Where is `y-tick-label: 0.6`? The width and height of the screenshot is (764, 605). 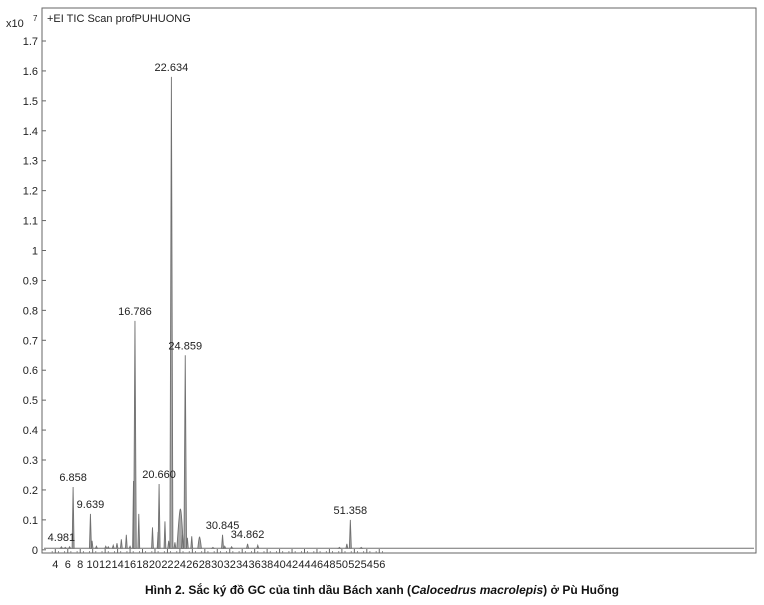 y-tick-label: 0.6 is located at coordinates (30, 371).